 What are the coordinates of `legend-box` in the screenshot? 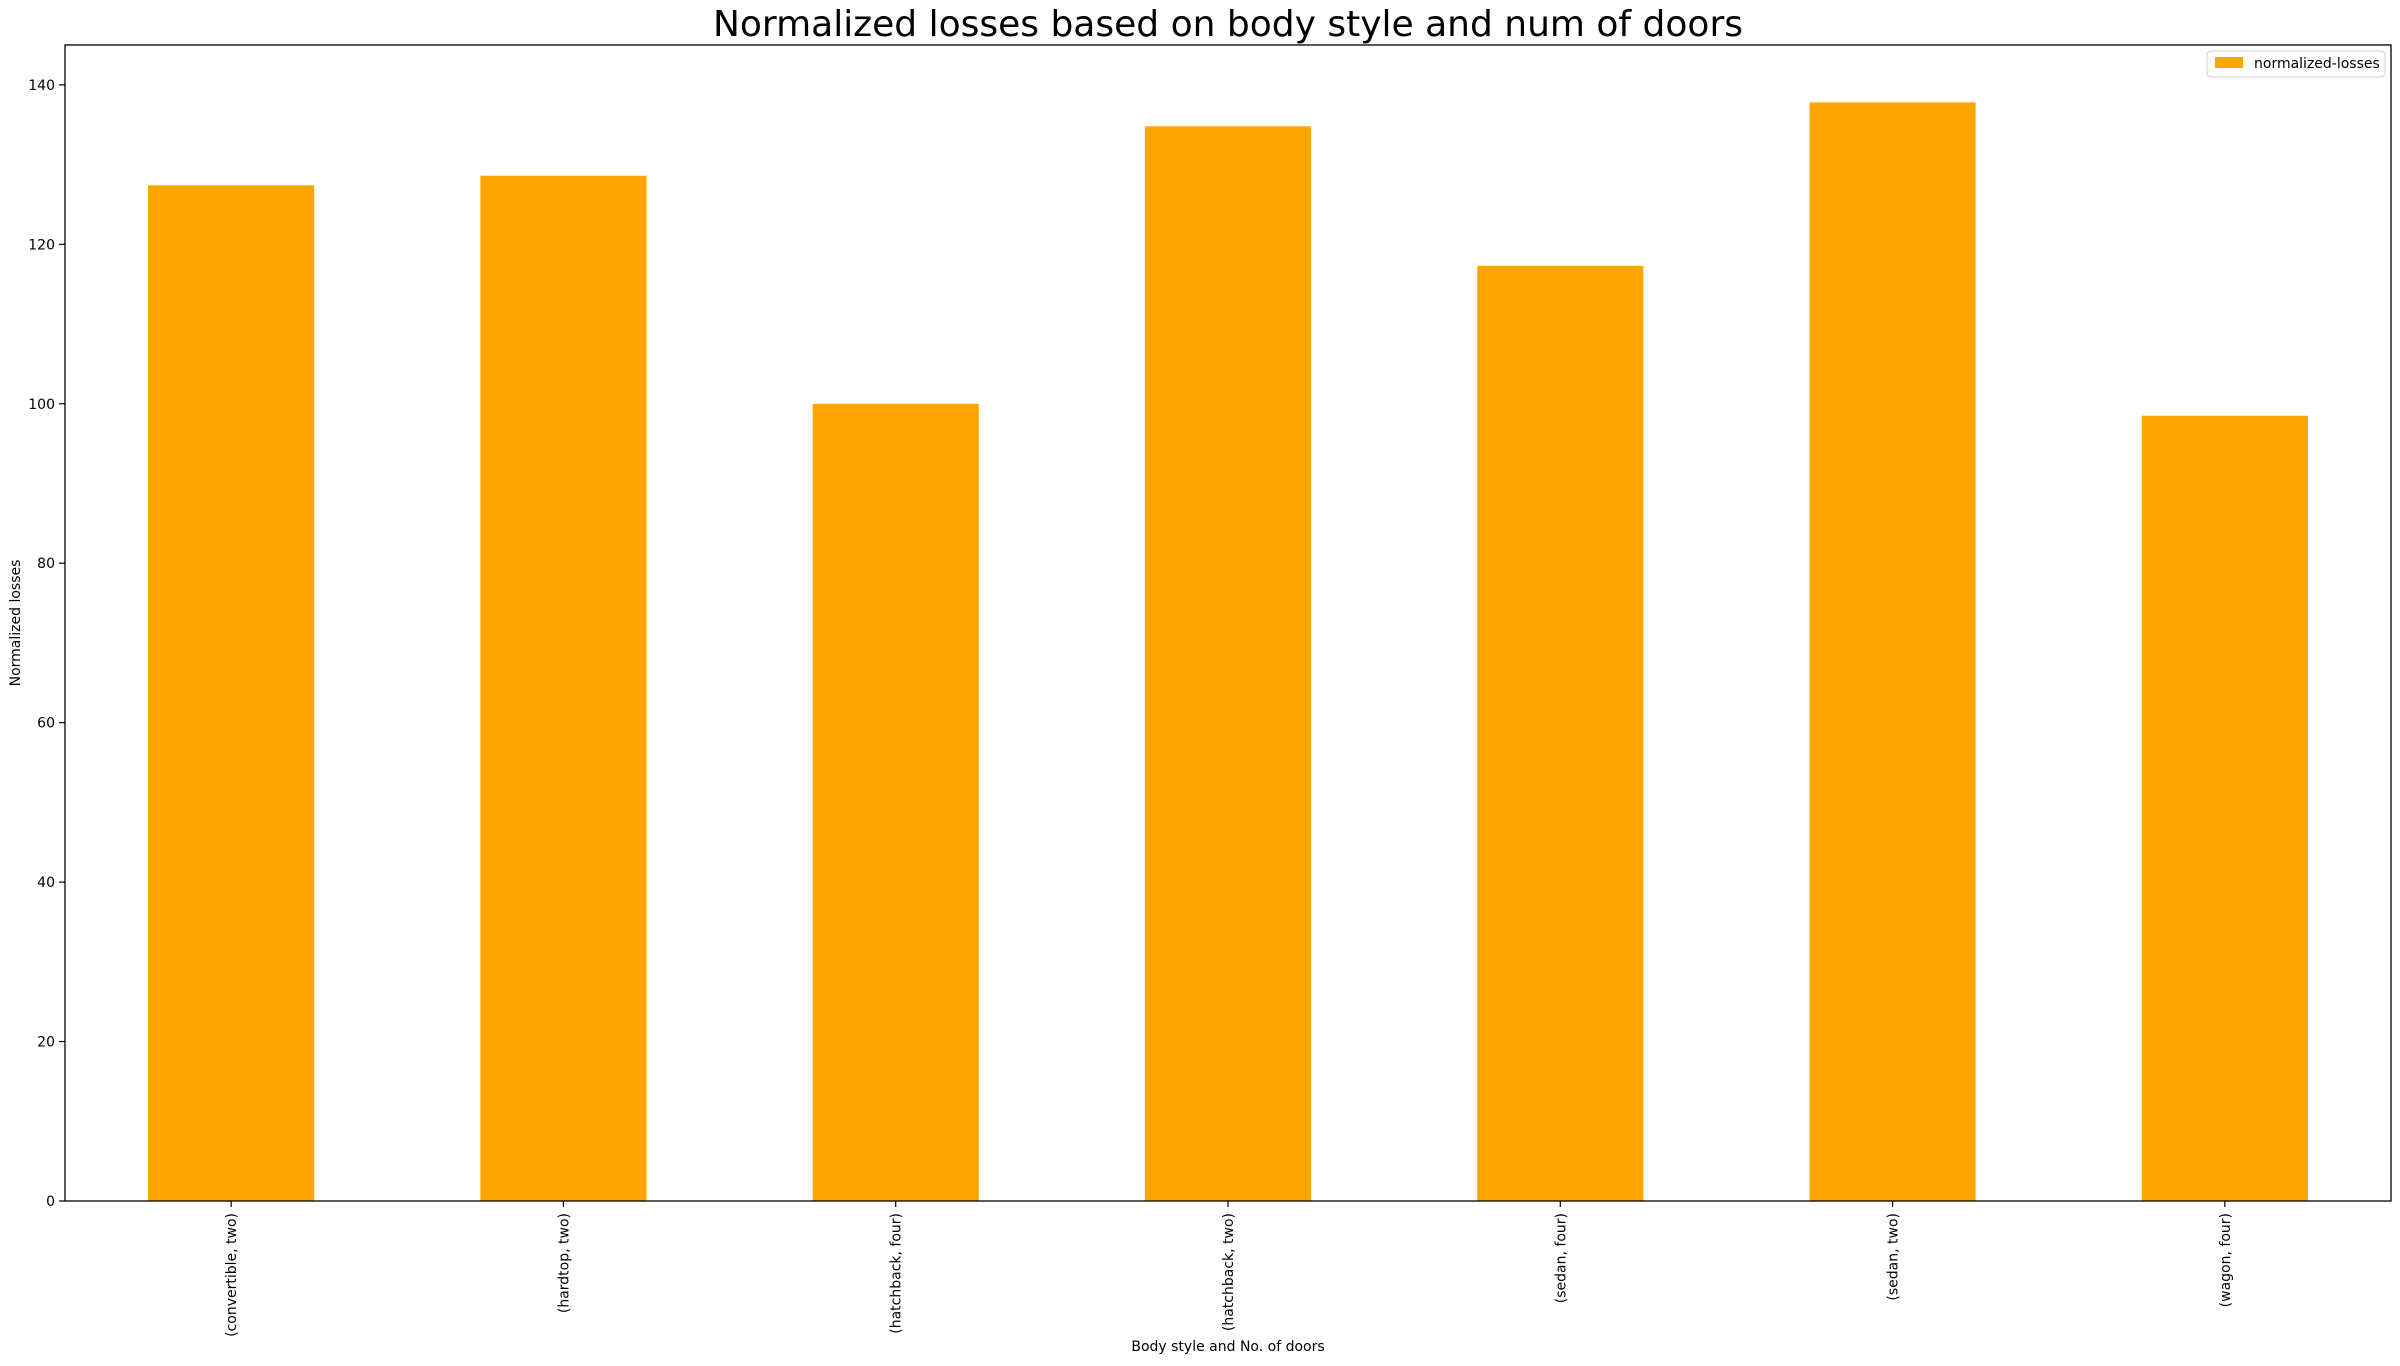 It's located at (2296, 64).